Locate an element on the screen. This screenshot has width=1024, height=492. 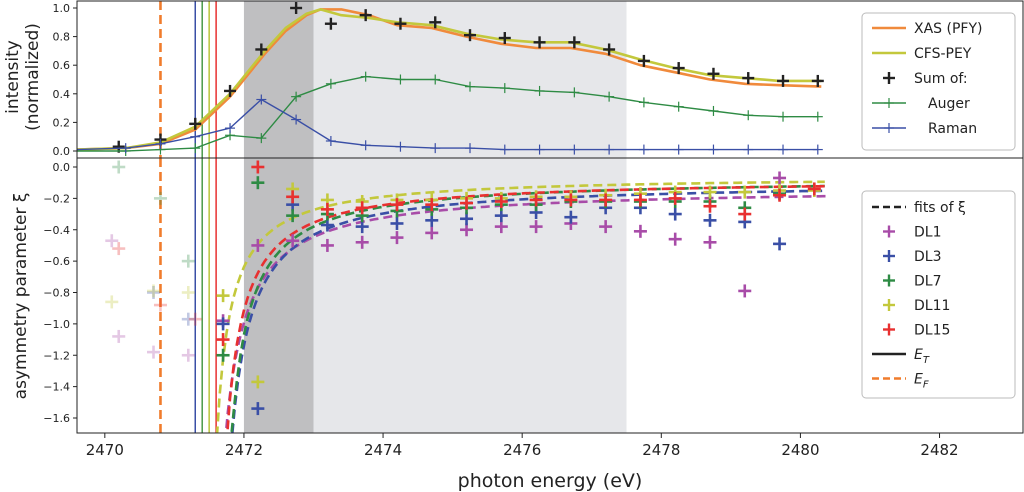
legend-item-xas-pfy: XAS (PFY) is located at coordinates (927, 29).